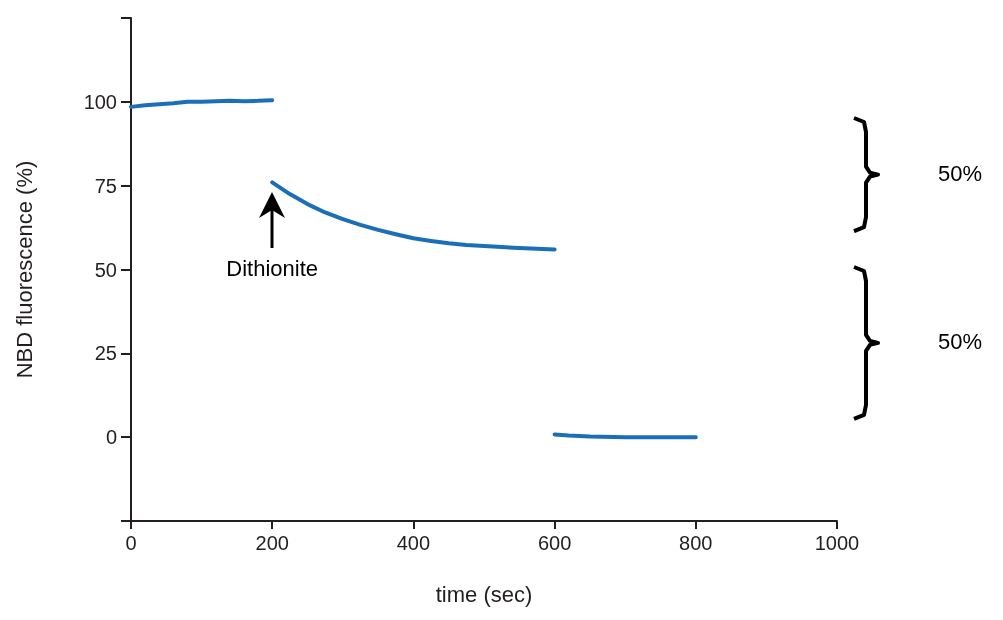  What do you see at coordinates (24, 269) in the screenshot?
I see `y-axis-title: NBD fluorescence (%)` at bounding box center [24, 269].